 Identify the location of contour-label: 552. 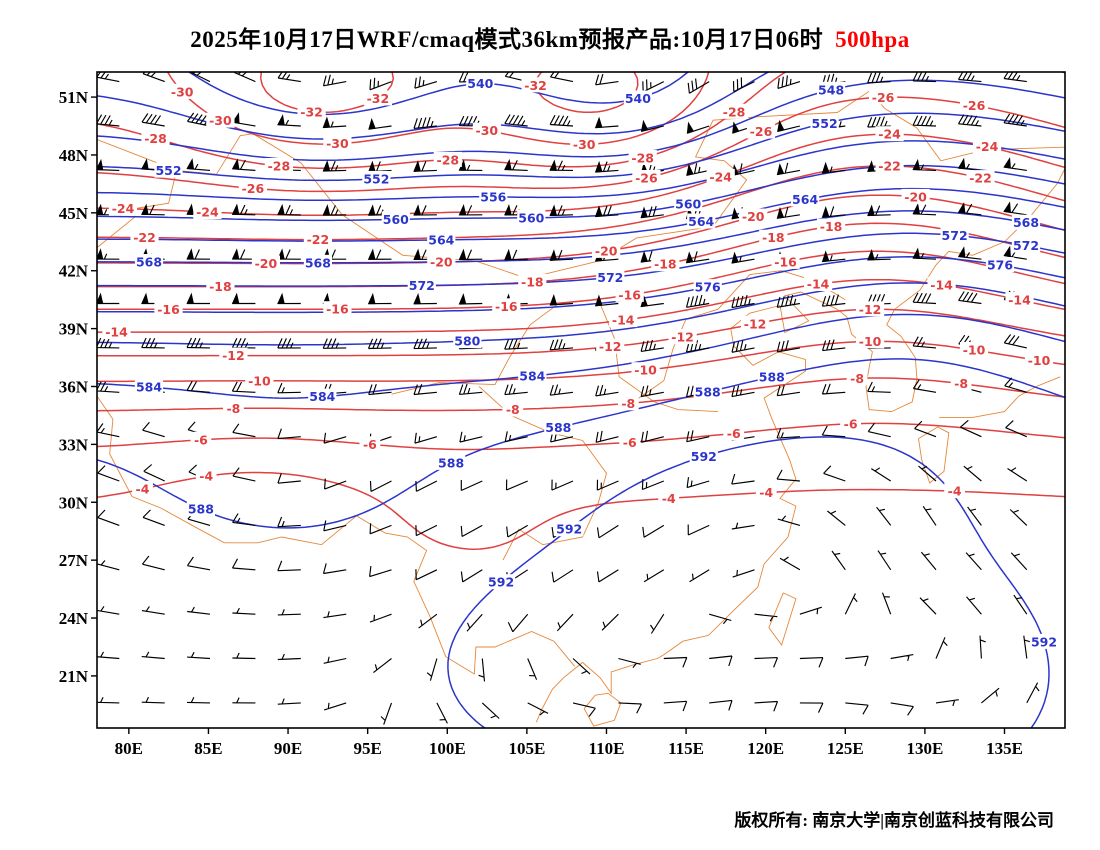
(376, 178).